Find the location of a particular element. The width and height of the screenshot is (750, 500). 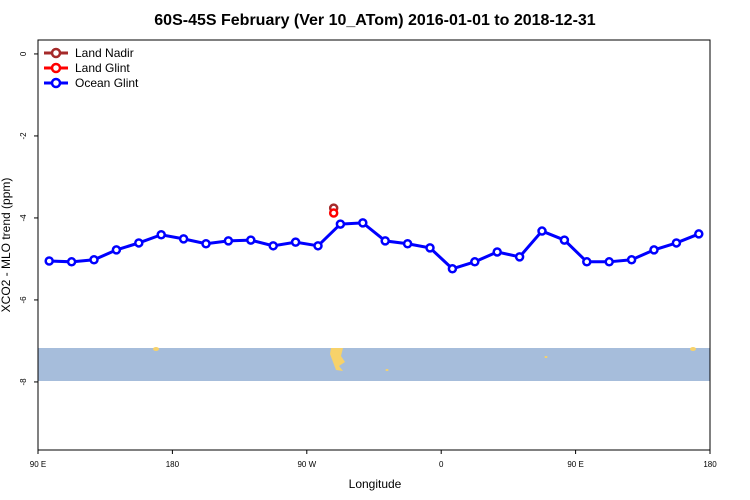

y-tick-label: -4 is located at coordinates (23, 218).